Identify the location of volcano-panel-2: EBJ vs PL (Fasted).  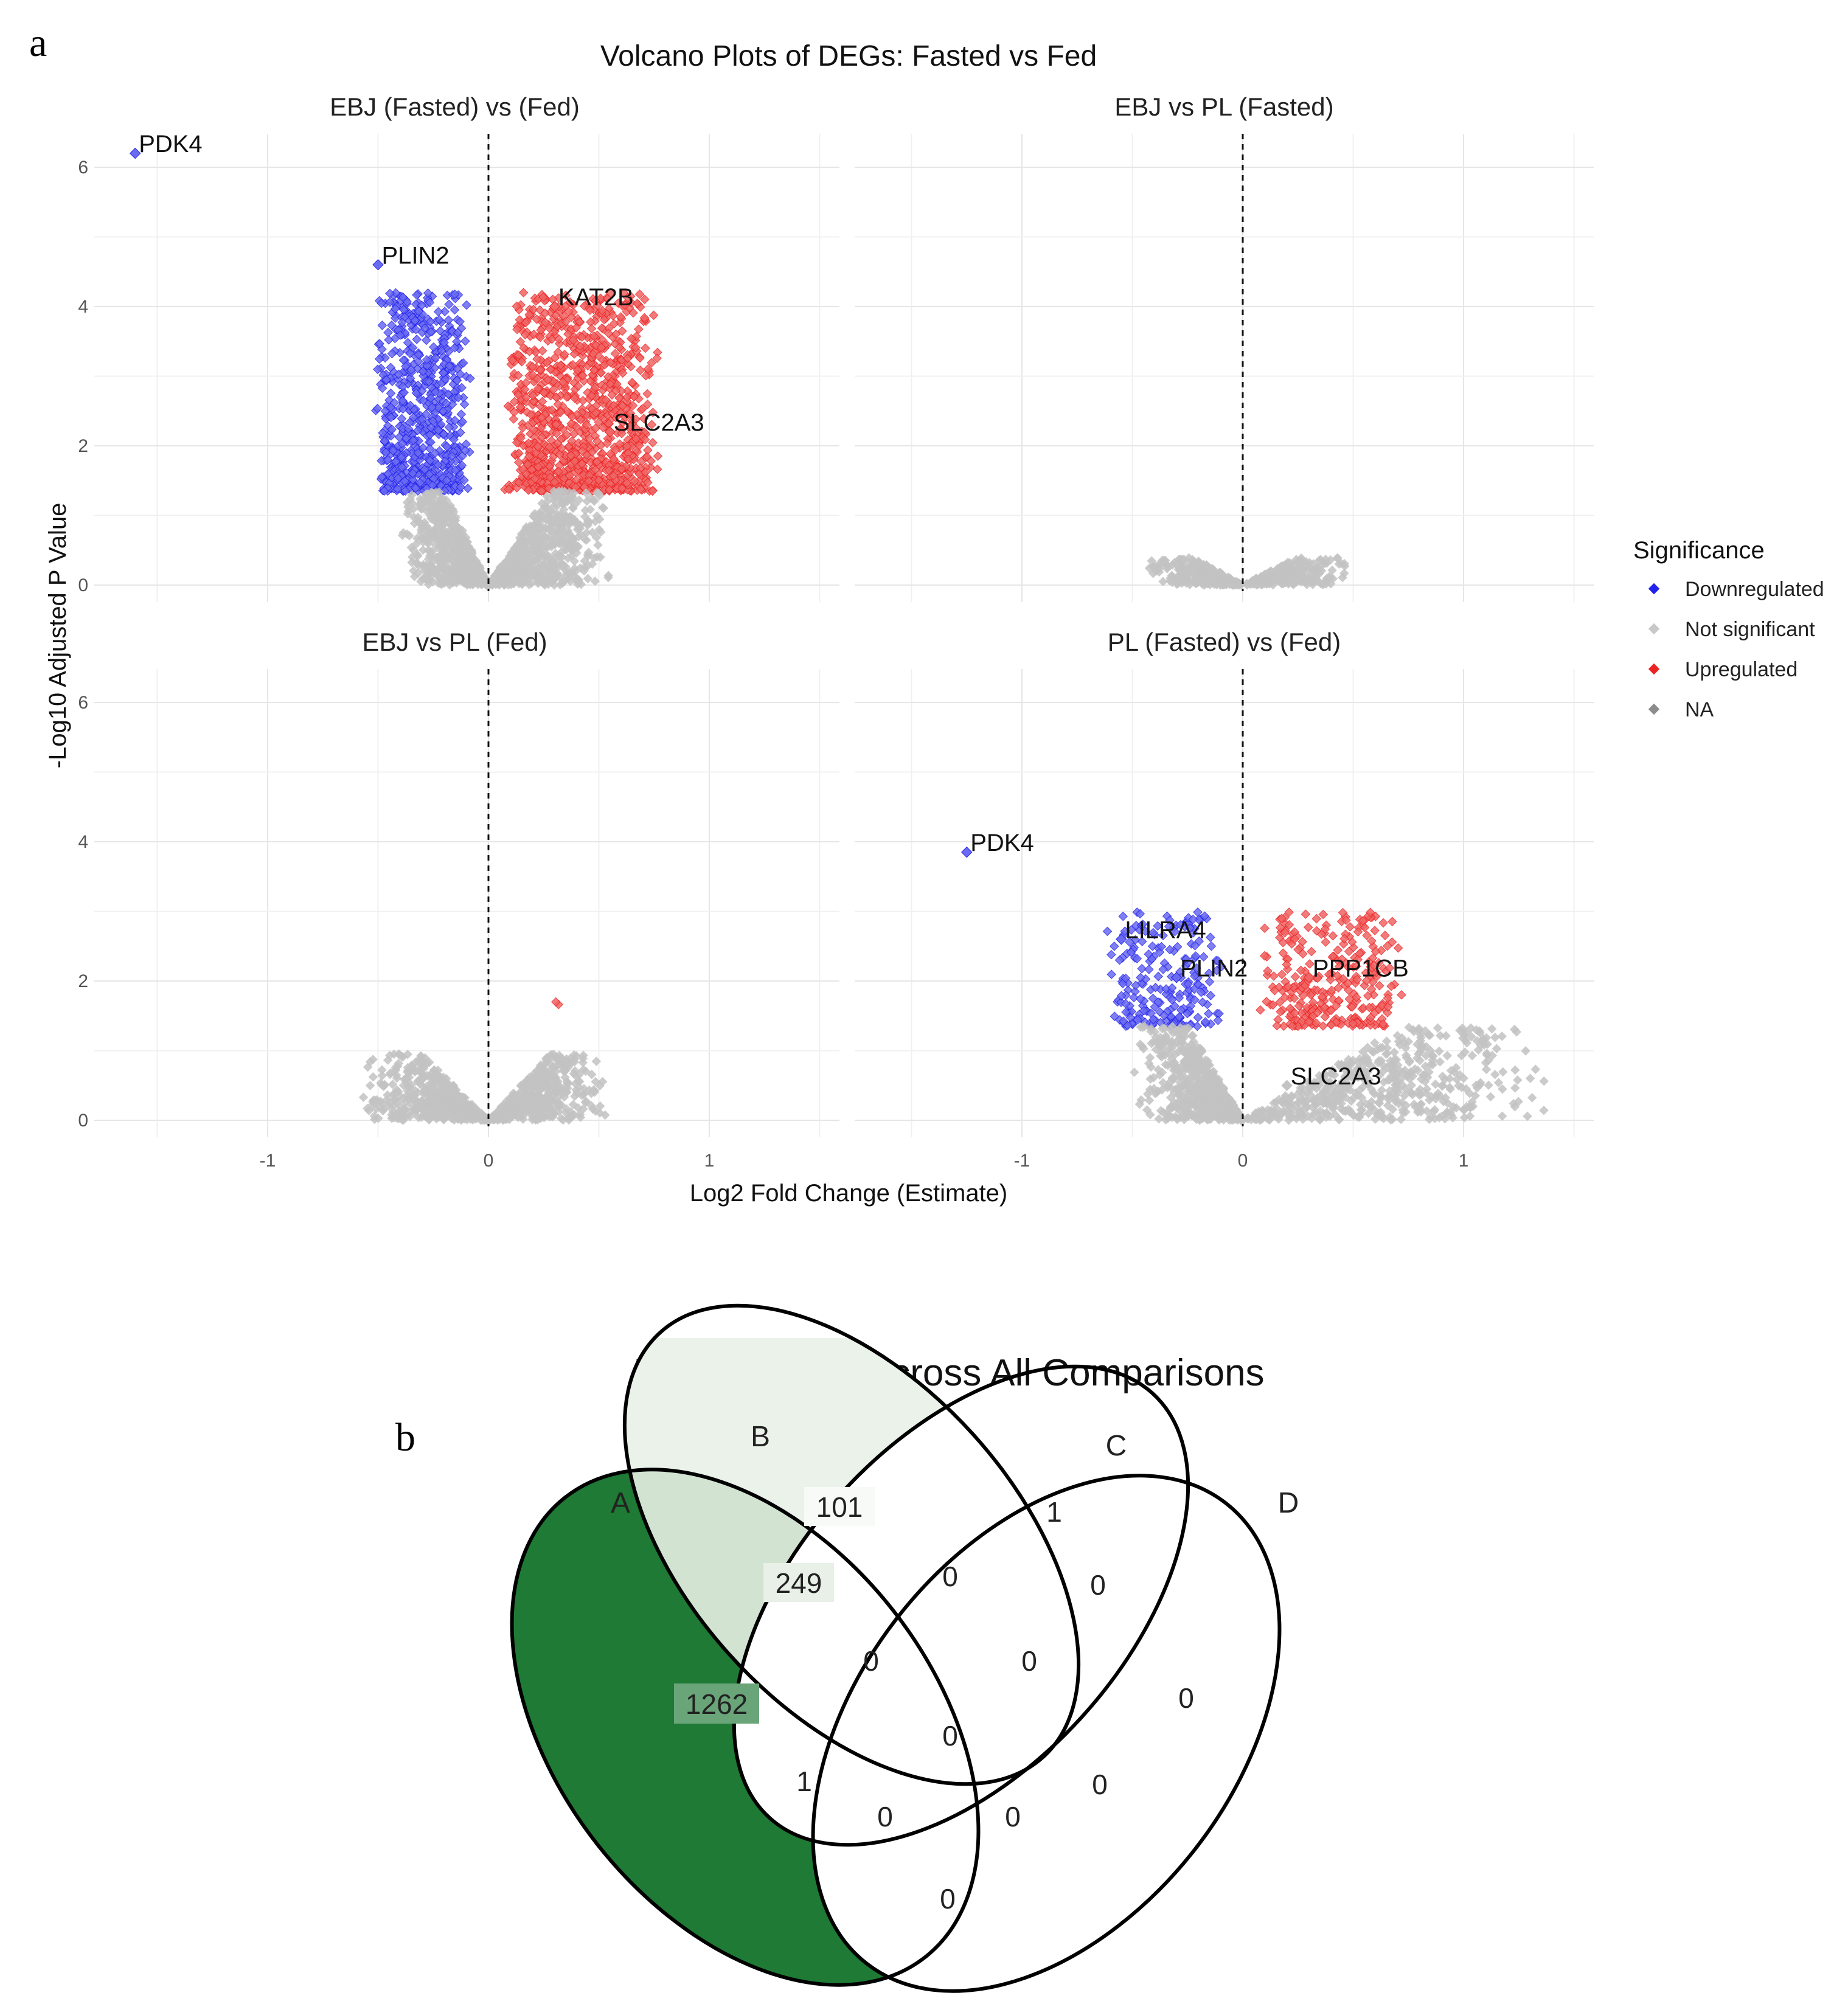
(1225, 347).